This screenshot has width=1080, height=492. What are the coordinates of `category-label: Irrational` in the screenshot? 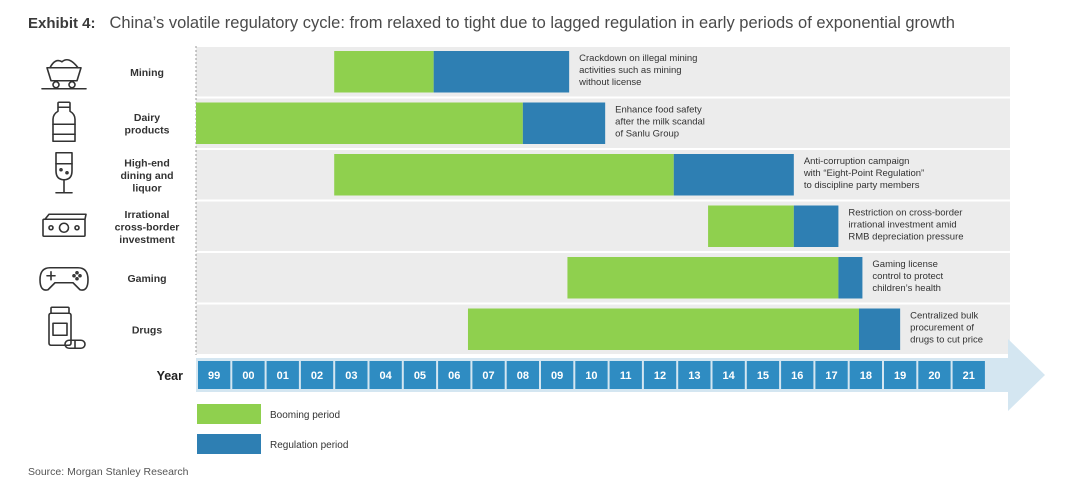 It's located at (147, 215).